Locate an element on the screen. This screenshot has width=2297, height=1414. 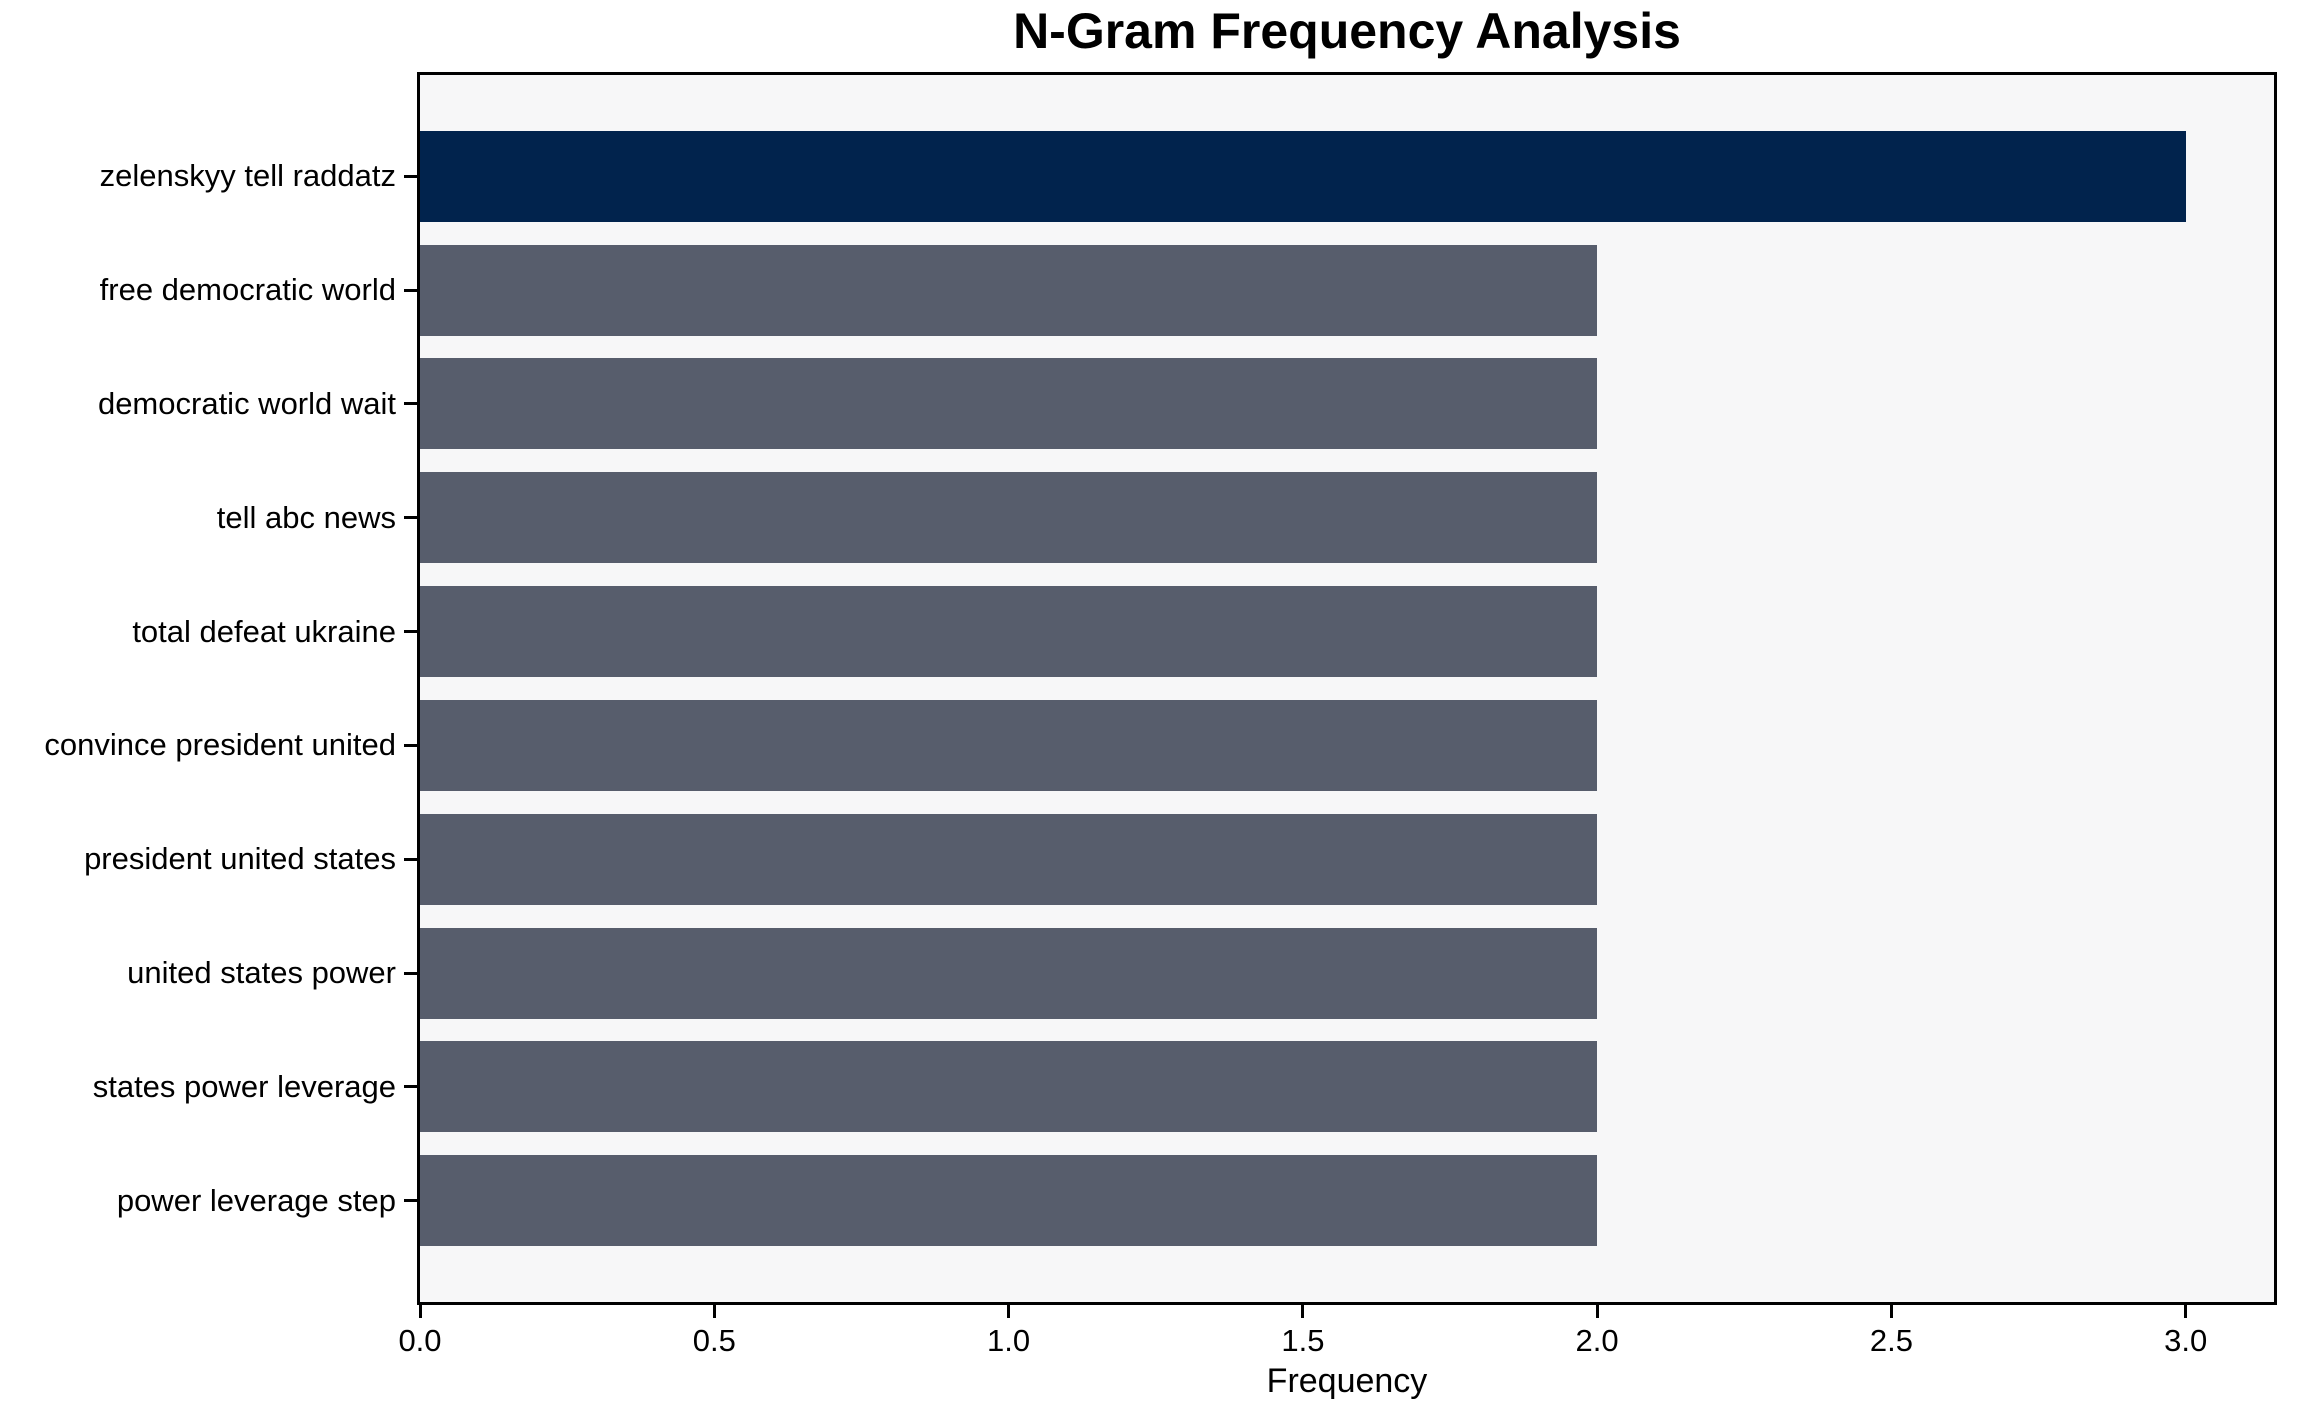
y-tick-label: power leverage step is located at coordinates (256, 1200).